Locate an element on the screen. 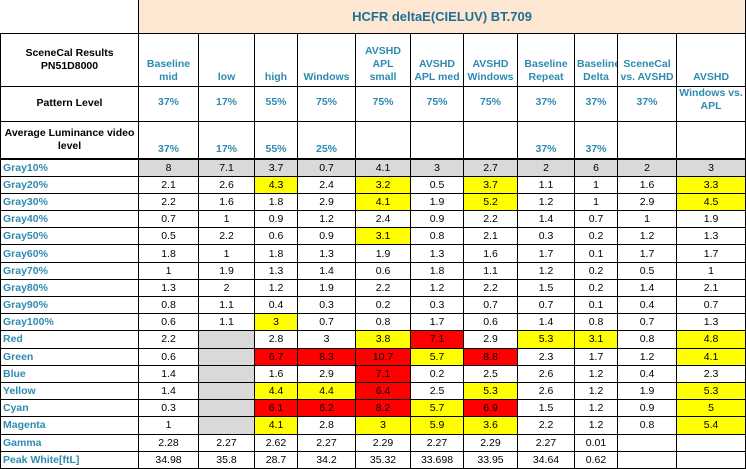 This screenshot has width=746, height=469. row-label: Gray40% is located at coordinates (69, 219).